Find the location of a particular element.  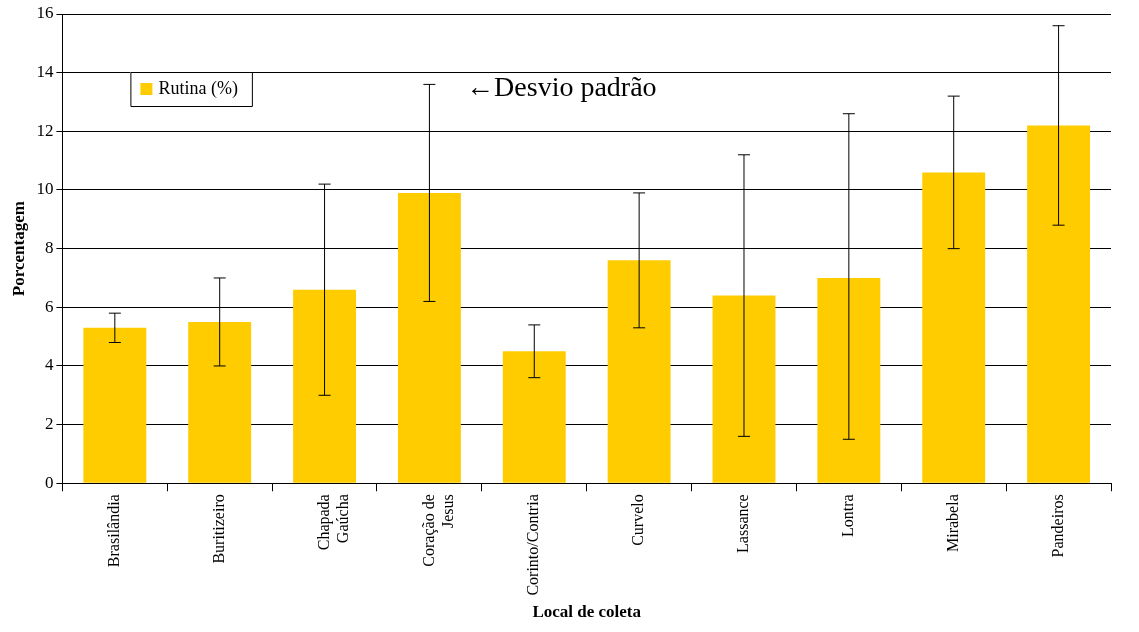

legend-label: Rutina (%) is located at coordinates (198, 88).